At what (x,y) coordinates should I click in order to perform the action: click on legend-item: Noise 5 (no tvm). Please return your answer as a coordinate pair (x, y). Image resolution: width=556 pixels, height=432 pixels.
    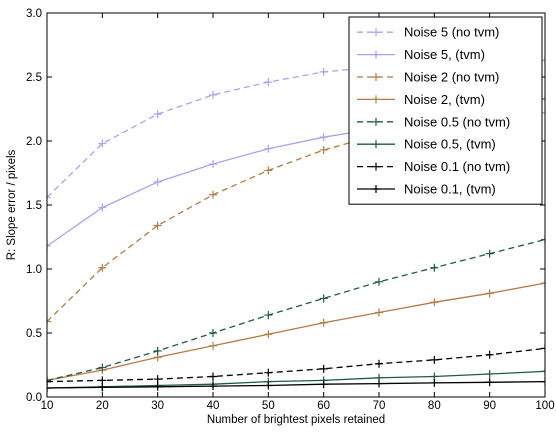
    Looking at the image, I should click on (428, 32).